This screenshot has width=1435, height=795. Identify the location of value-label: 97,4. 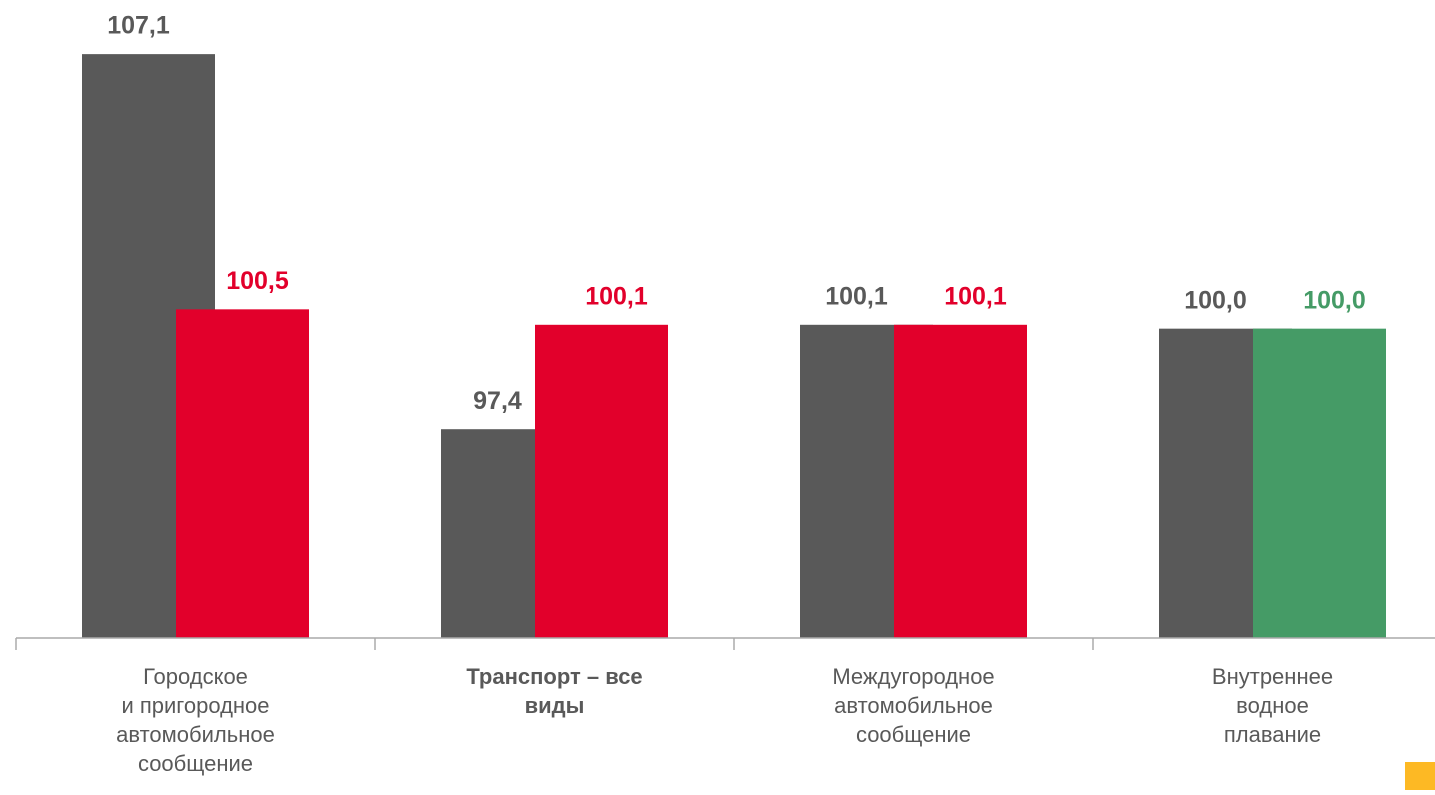
(497, 401).